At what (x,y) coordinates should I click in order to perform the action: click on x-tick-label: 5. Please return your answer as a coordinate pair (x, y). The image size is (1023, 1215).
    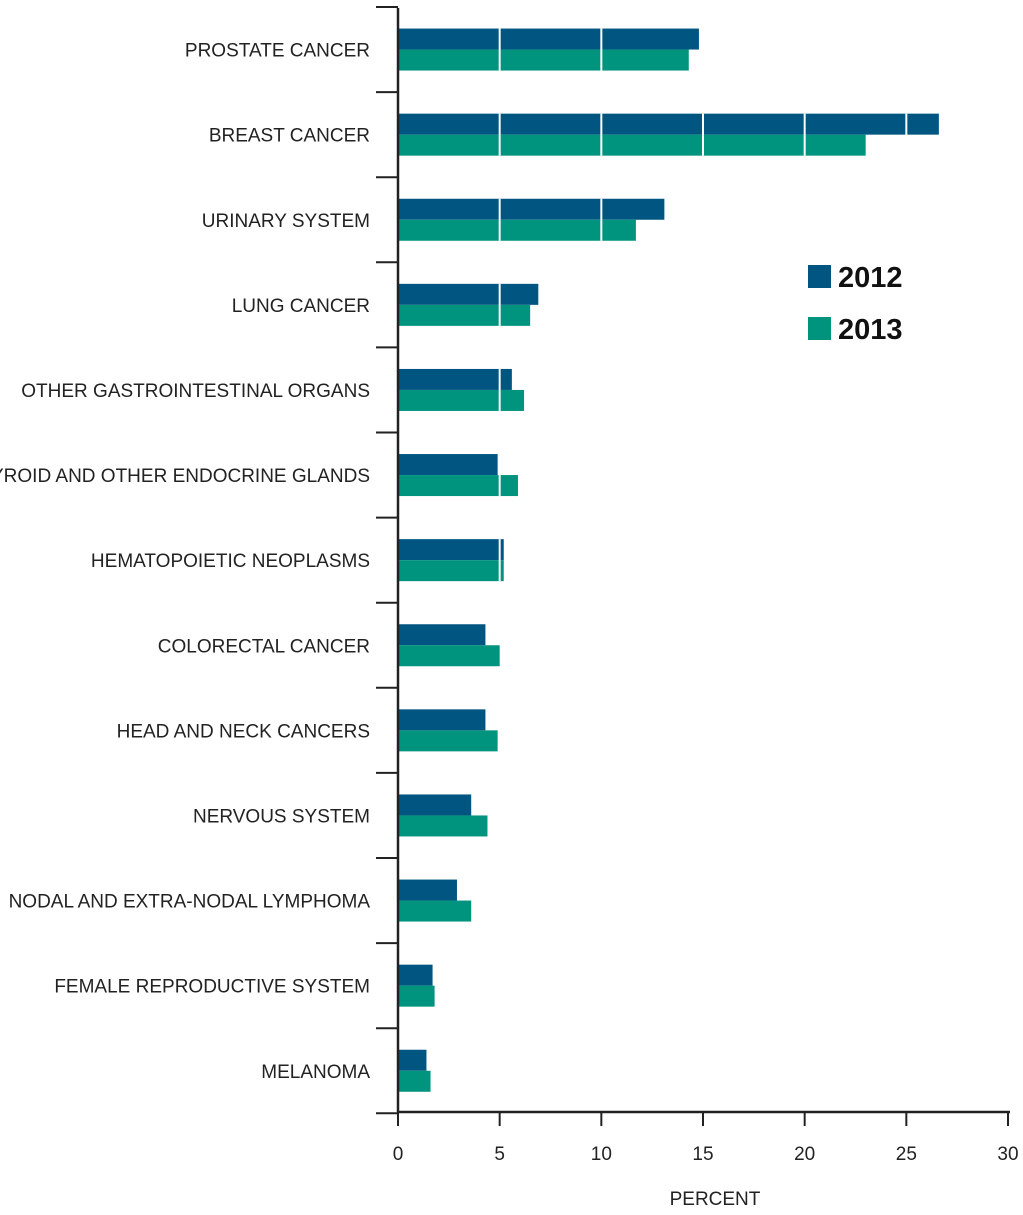
    Looking at the image, I should click on (499, 1154).